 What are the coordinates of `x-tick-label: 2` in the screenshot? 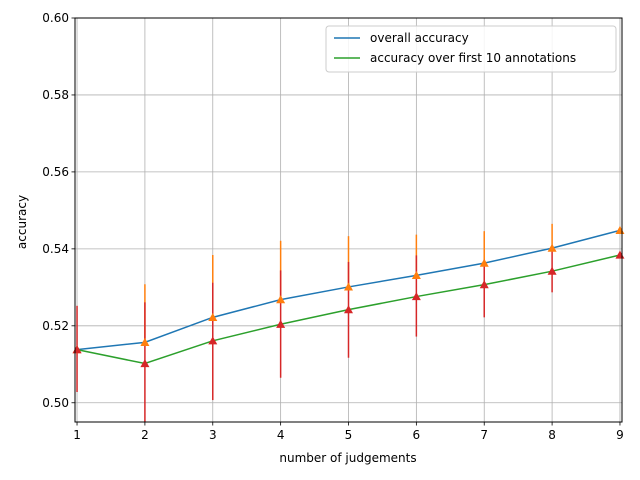 It's located at (145, 435).